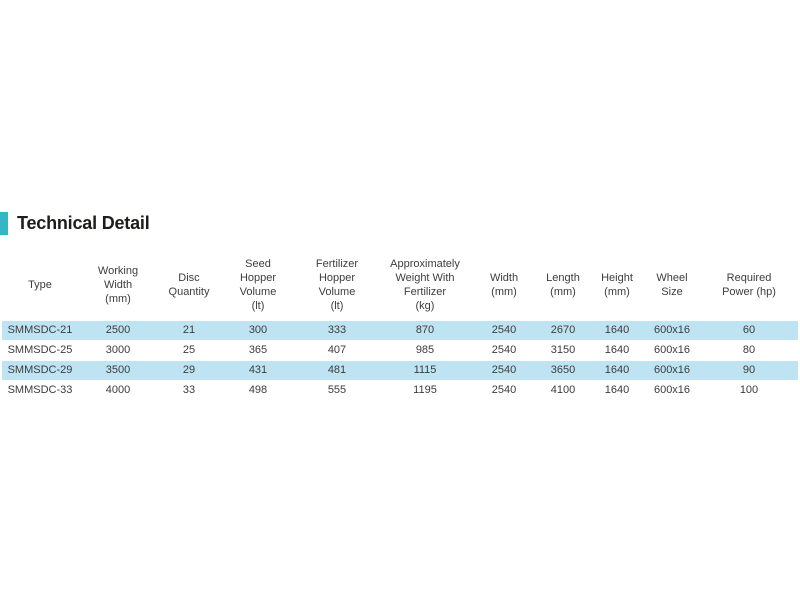 The image size is (800, 600). I want to click on cell-approx-weight: 1195, so click(425, 390).